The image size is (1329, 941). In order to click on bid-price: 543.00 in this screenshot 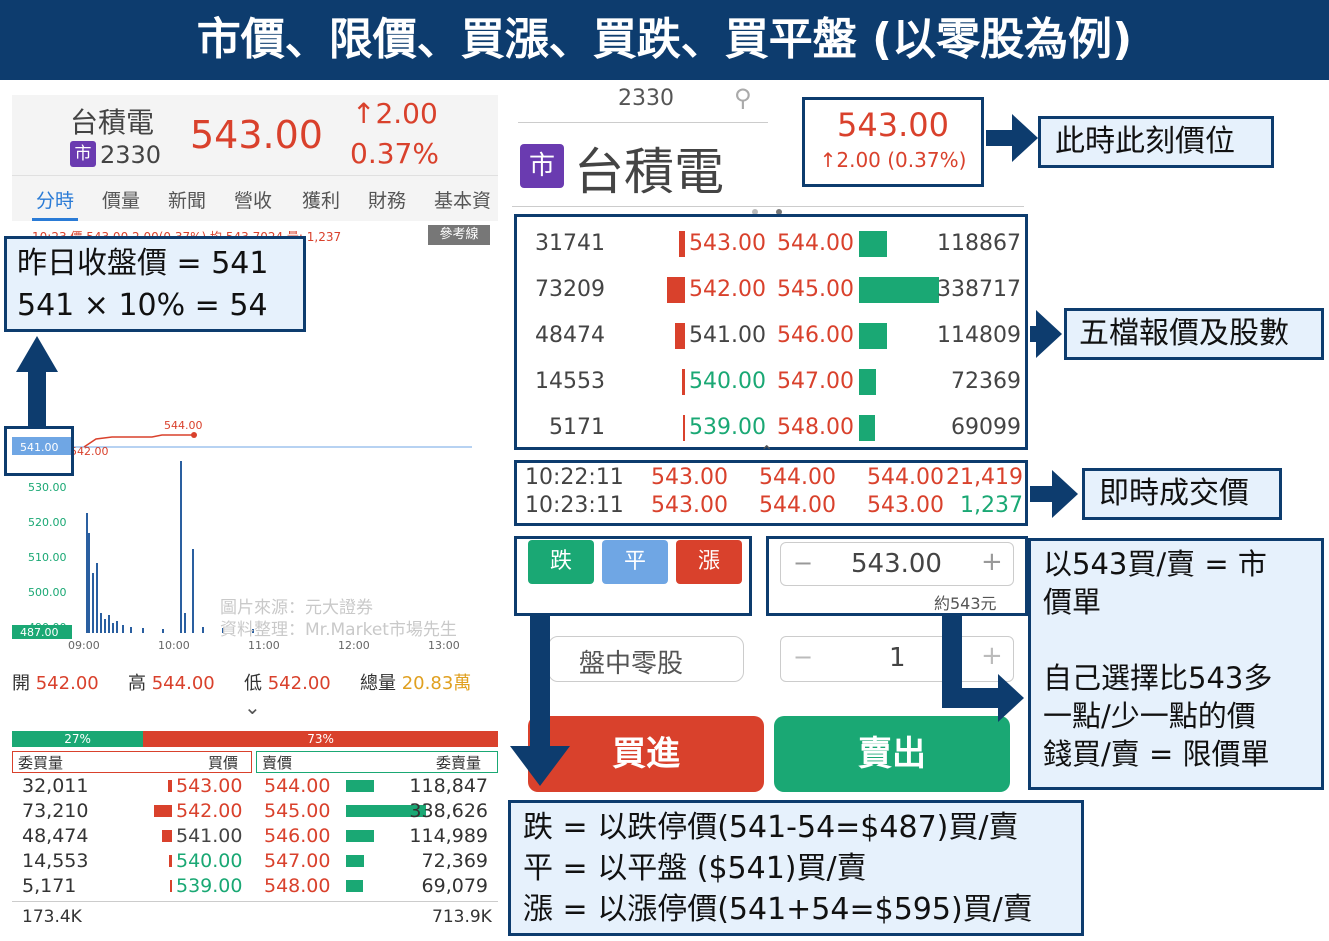, I will do `click(209, 786)`.